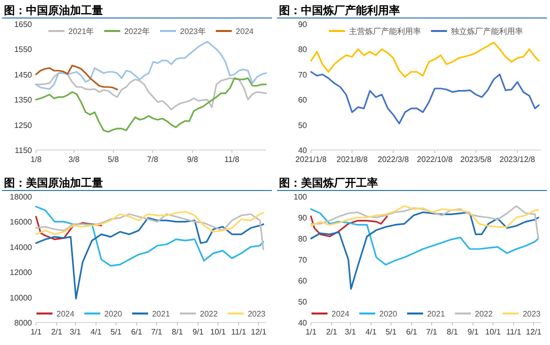  I want to click on x-tick-label: 7/8, so click(153, 159).